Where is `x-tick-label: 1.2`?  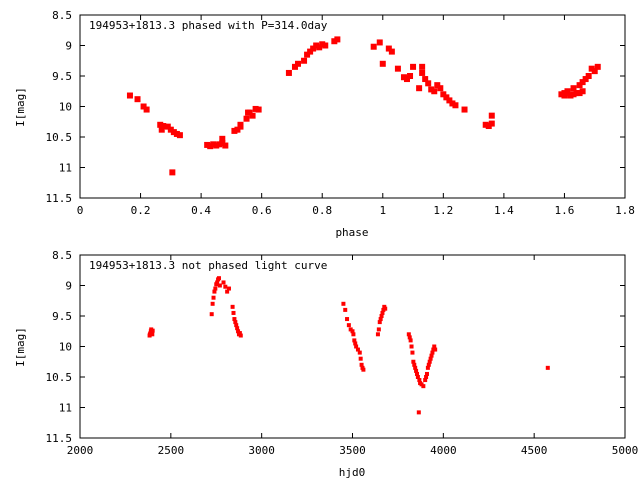
x-tick-label: 1.2 is located at coordinates (443, 210).